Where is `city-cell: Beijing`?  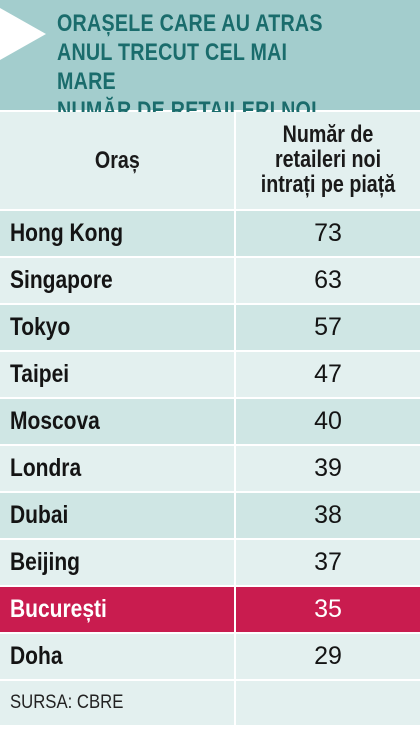
city-cell: Beijing is located at coordinates (118, 563).